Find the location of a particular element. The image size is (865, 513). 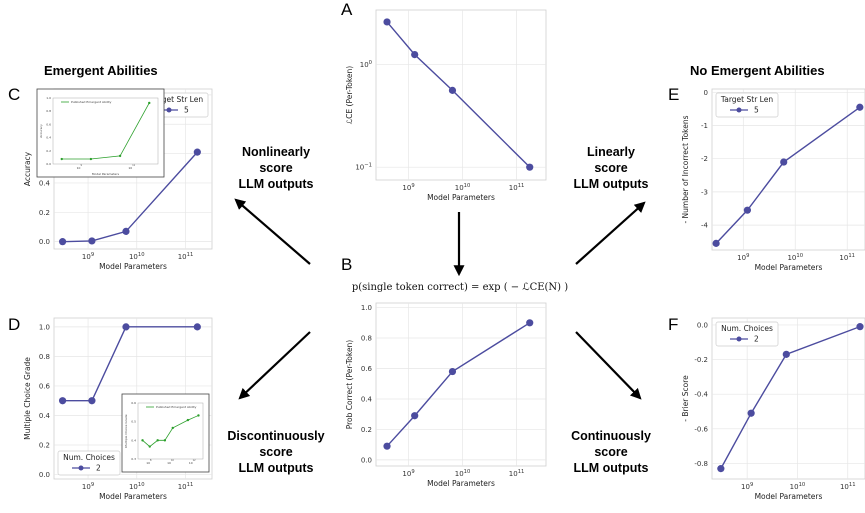

method-discontinuous-line-1: Discontinuously is located at coordinates (275, 436).